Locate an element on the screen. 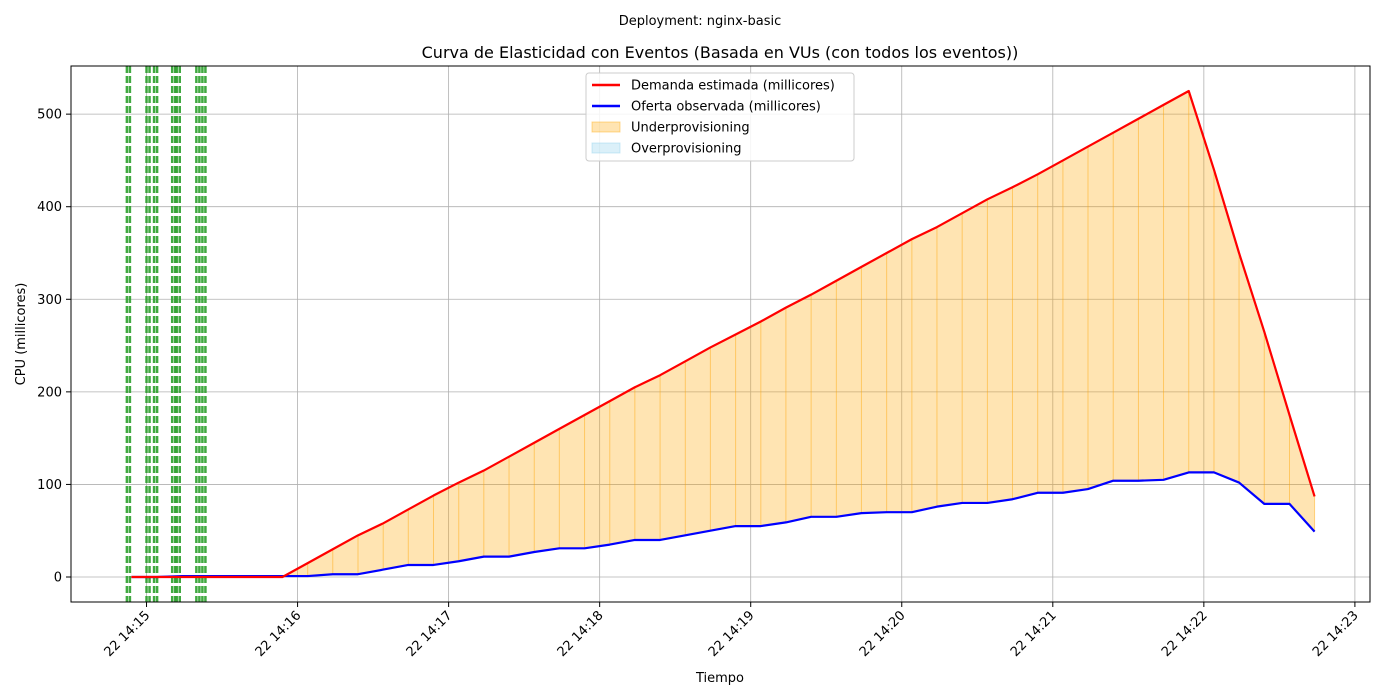 The width and height of the screenshot is (1400, 700). supply-series-line is located at coordinates (723, 525).